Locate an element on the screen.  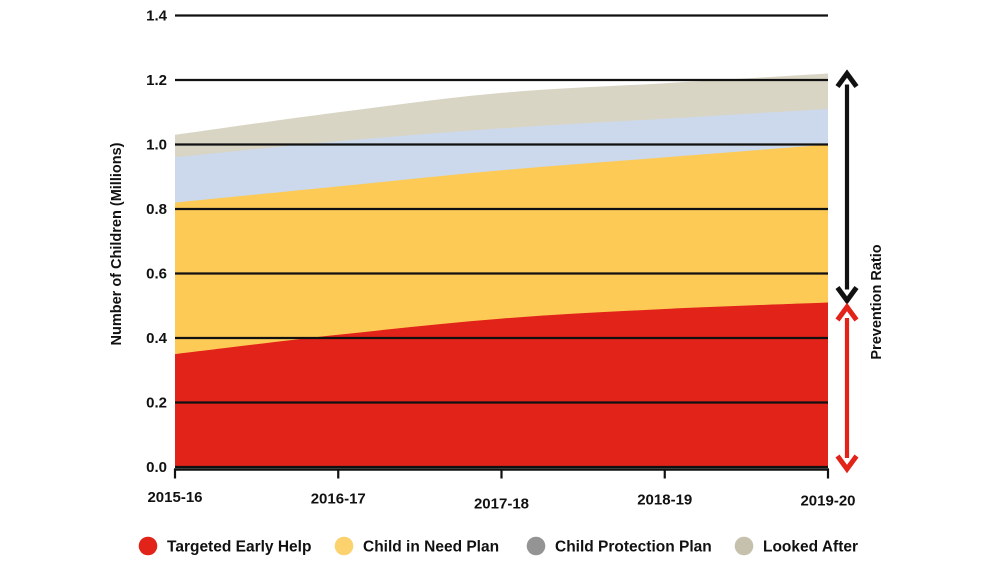
y-tick-label: 1.0 is located at coordinates (156, 145).